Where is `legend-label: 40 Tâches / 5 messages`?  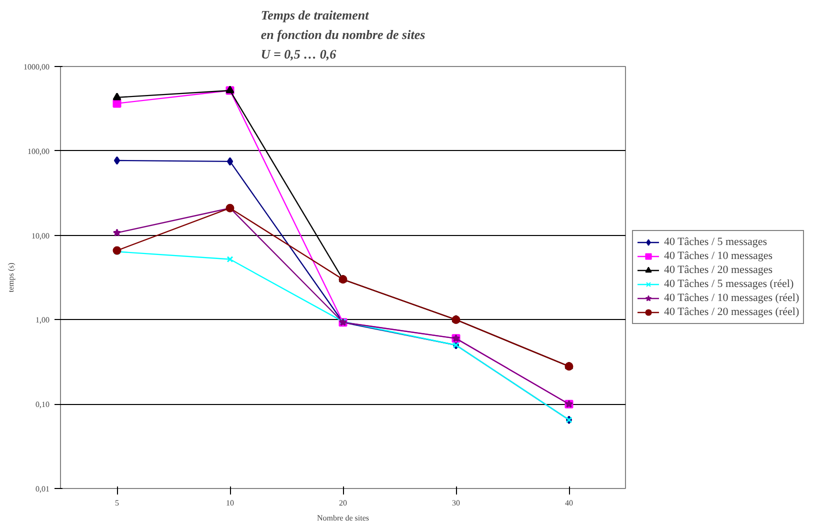
legend-label: 40 Tâches / 5 messages is located at coordinates (716, 242).